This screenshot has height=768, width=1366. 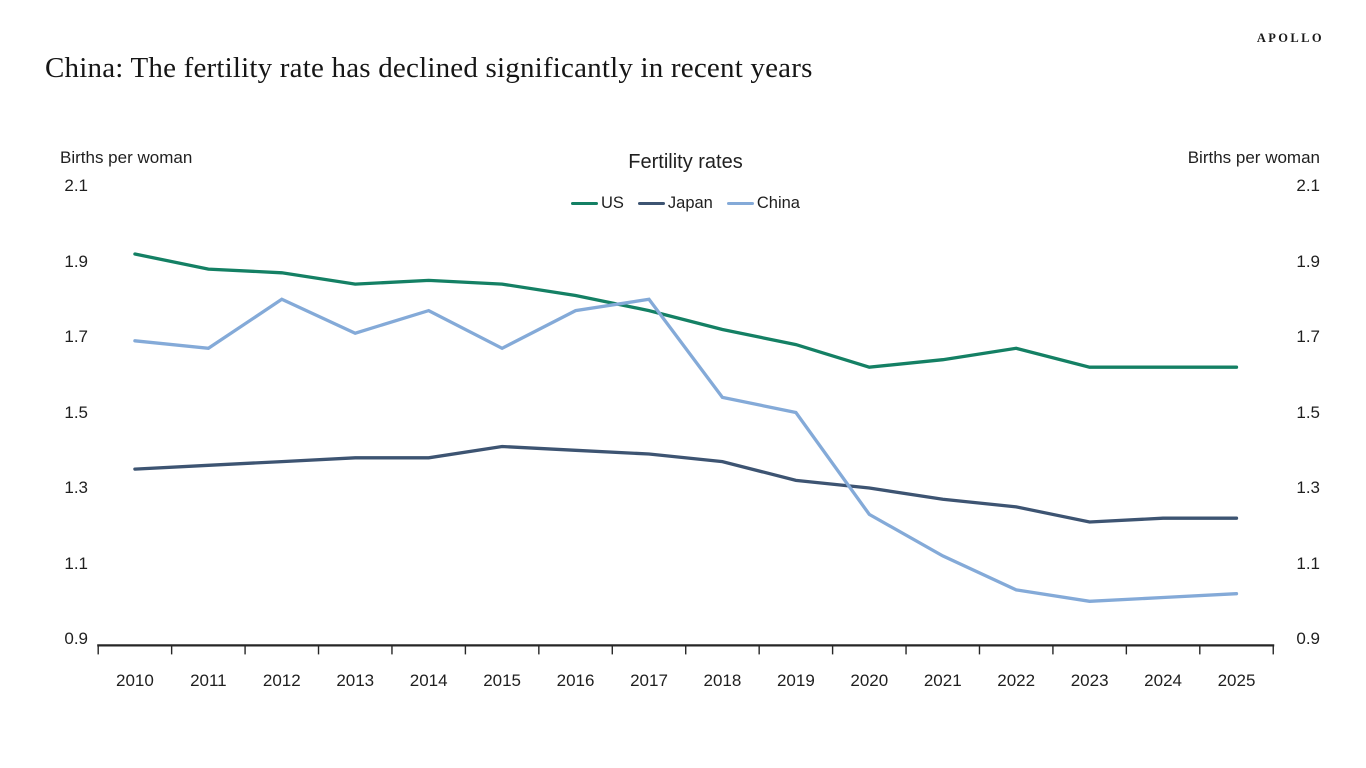 I want to click on legend-label: China, so click(x=778, y=203).